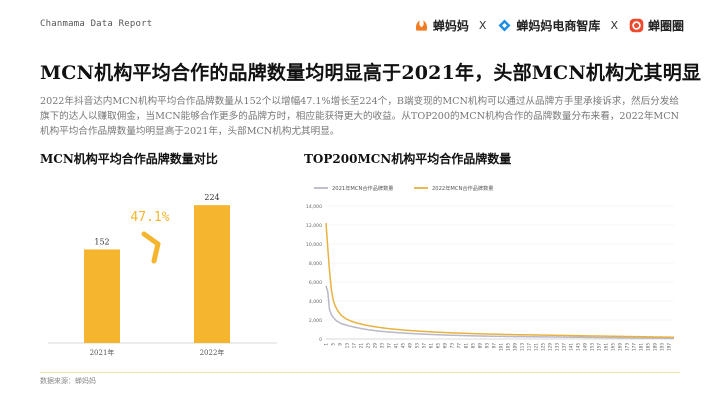 This screenshot has height=405, width=720. What do you see at coordinates (626, 347) in the screenshot?
I see `x-tick-label: 173` at bounding box center [626, 347].